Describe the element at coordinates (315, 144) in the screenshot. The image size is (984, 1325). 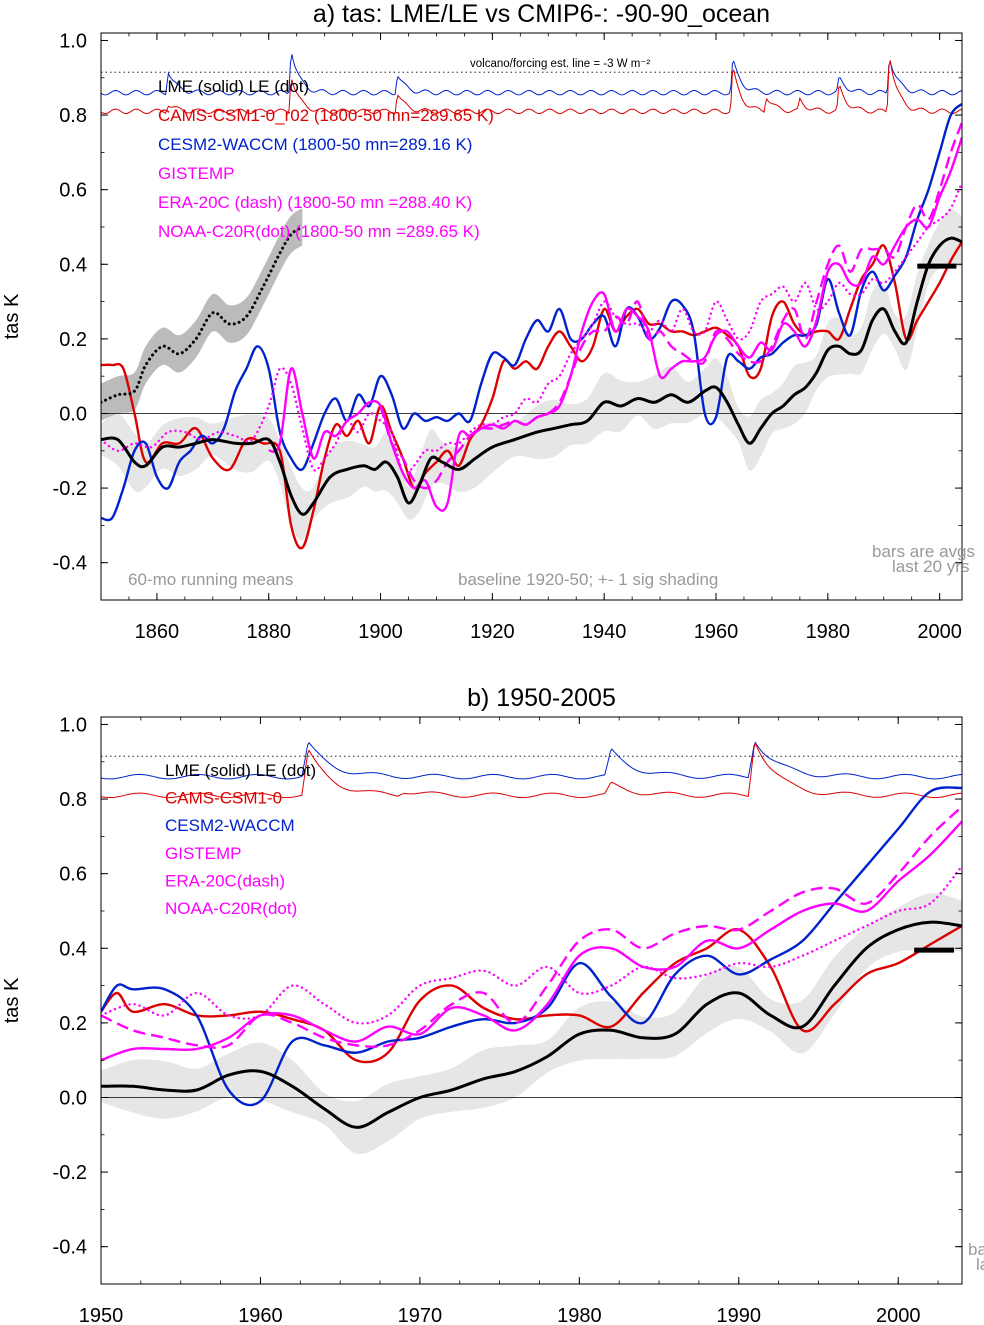
I see `legend-entry: CESM2-WACCM (1800-50 mn=289.16 K)` at that location.